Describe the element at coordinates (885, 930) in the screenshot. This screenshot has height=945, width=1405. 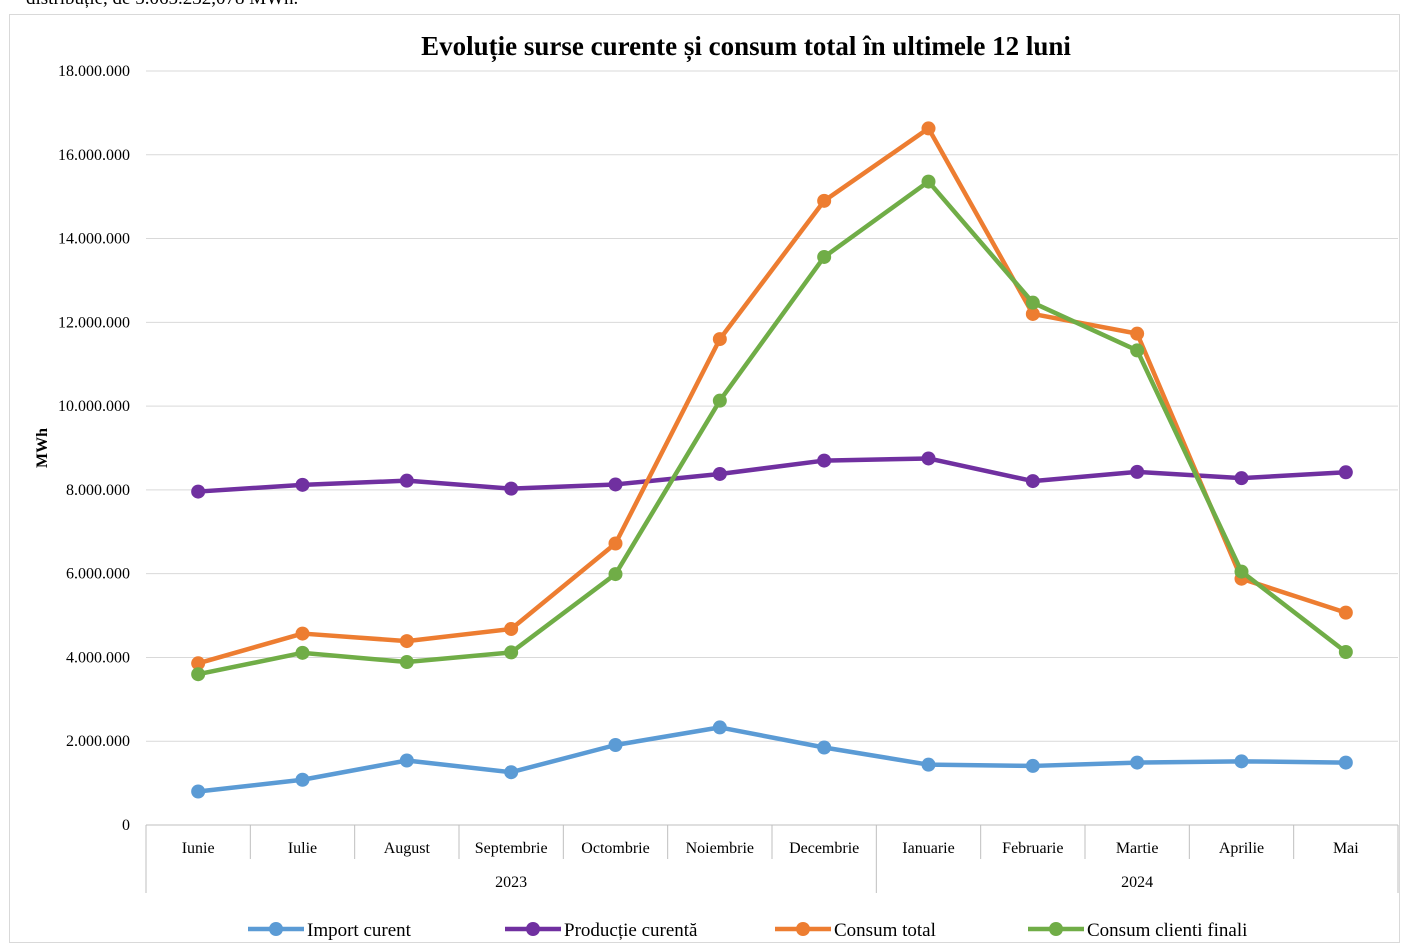
I see `legend-label: Consum total` at that location.